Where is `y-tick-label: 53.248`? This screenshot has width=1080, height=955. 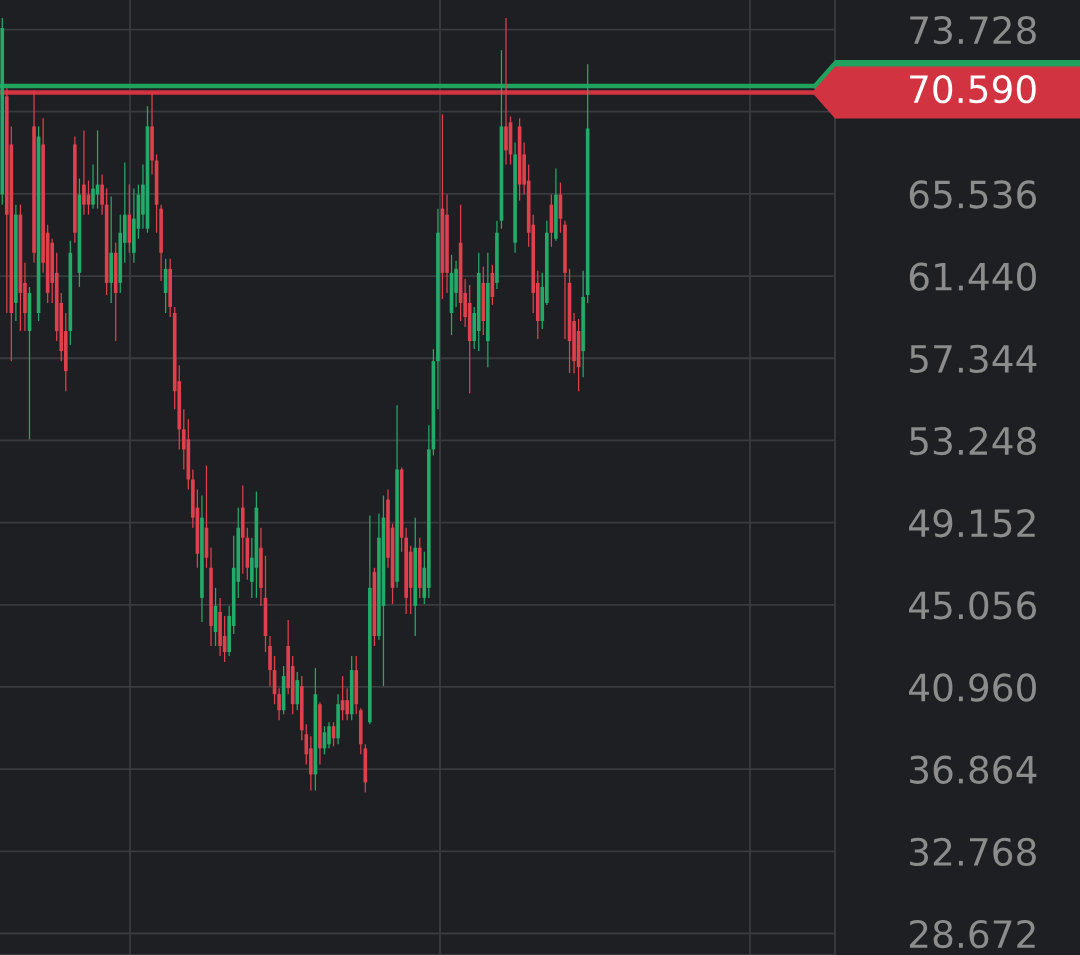 y-tick-label: 53.248 is located at coordinates (973, 441).